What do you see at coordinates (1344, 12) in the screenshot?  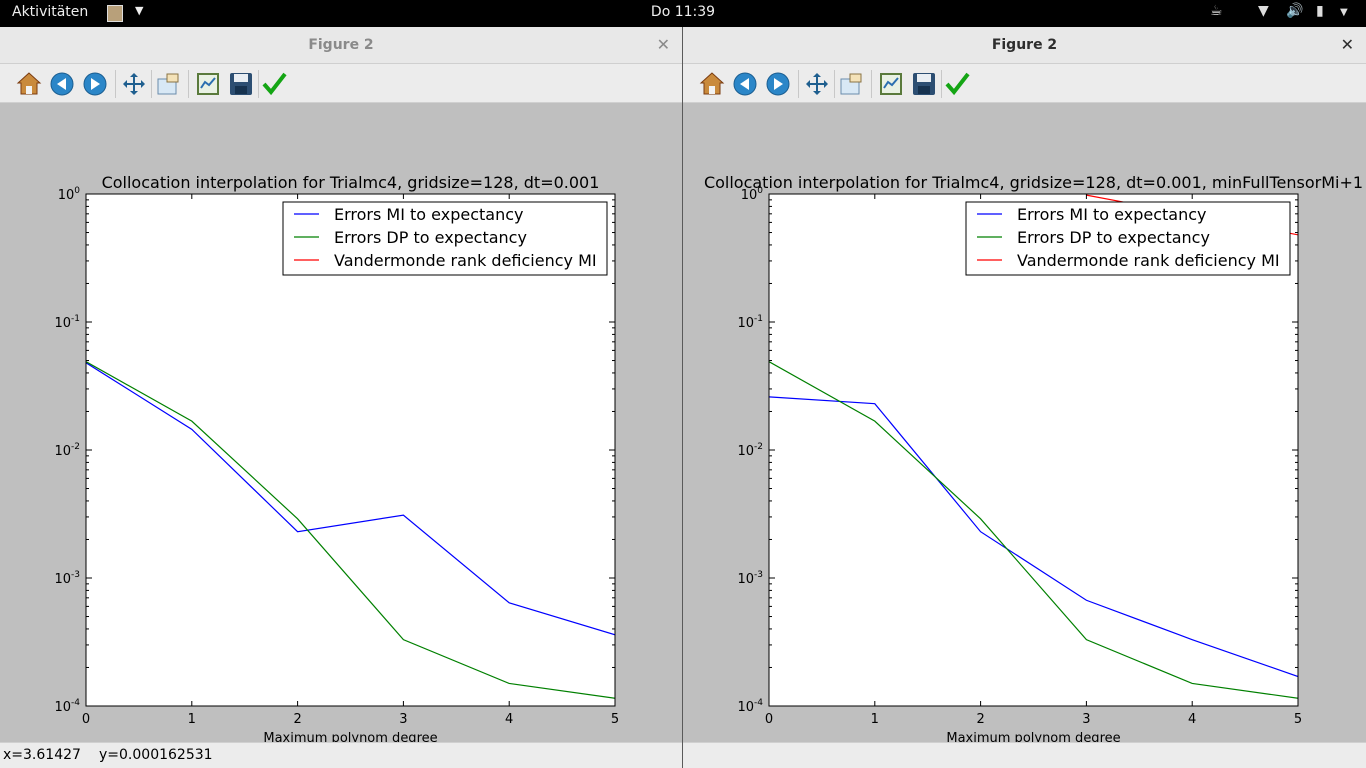 I see `system-menu-chevron-icon: ▼` at bounding box center [1344, 12].